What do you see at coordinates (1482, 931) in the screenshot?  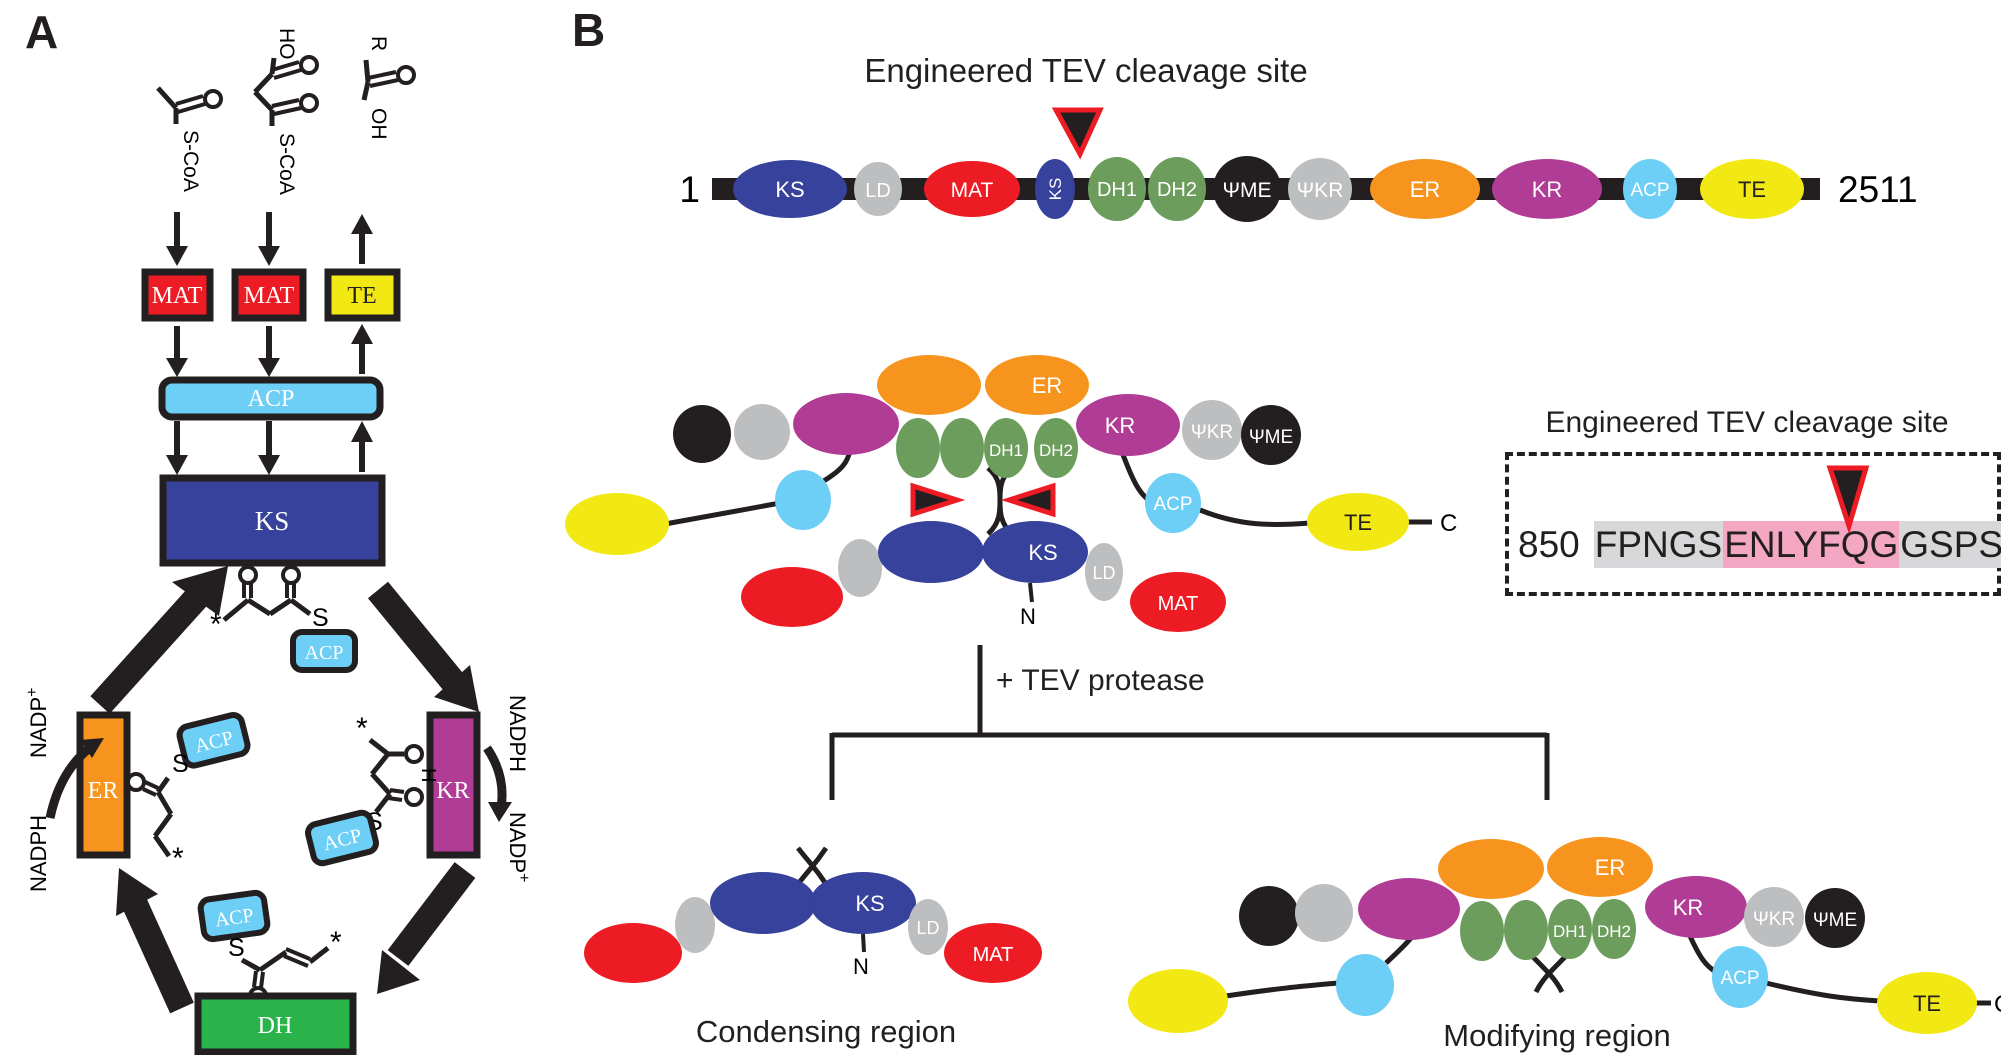 I see `mod-dh2-left` at bounding box center [1482, 931].